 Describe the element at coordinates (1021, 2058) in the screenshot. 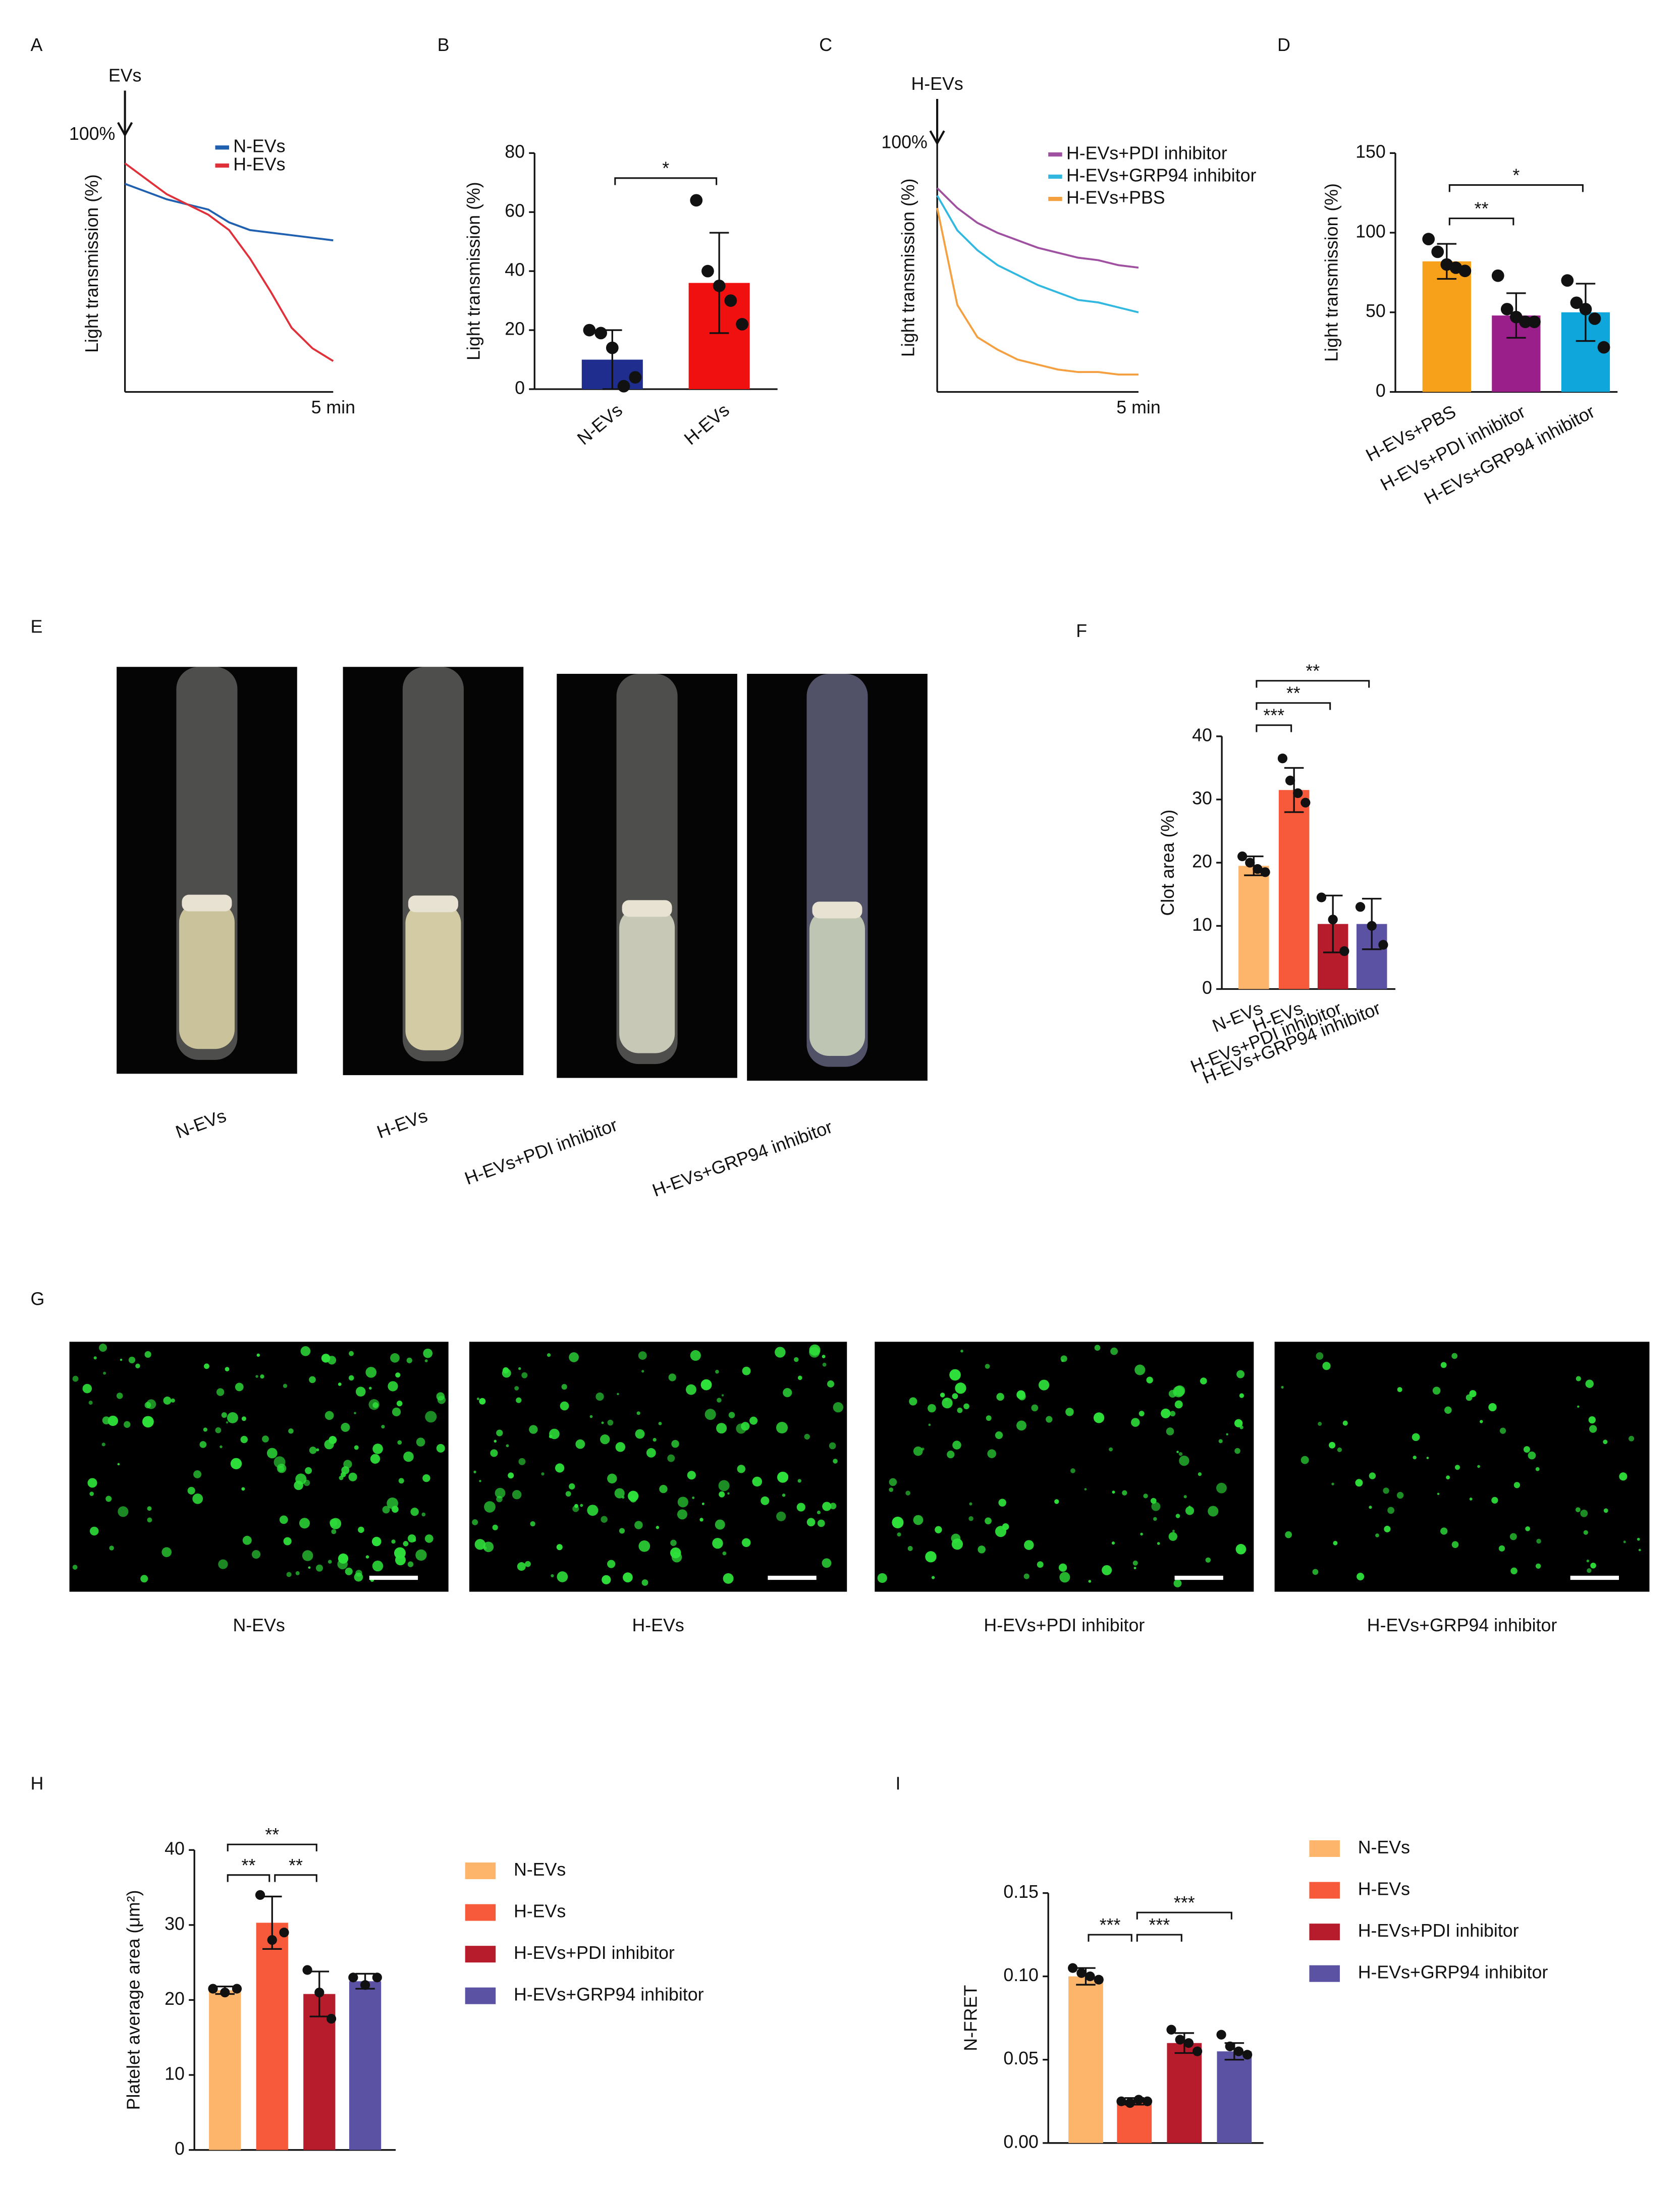

I see `y-tick-label: 0.05` at that location.